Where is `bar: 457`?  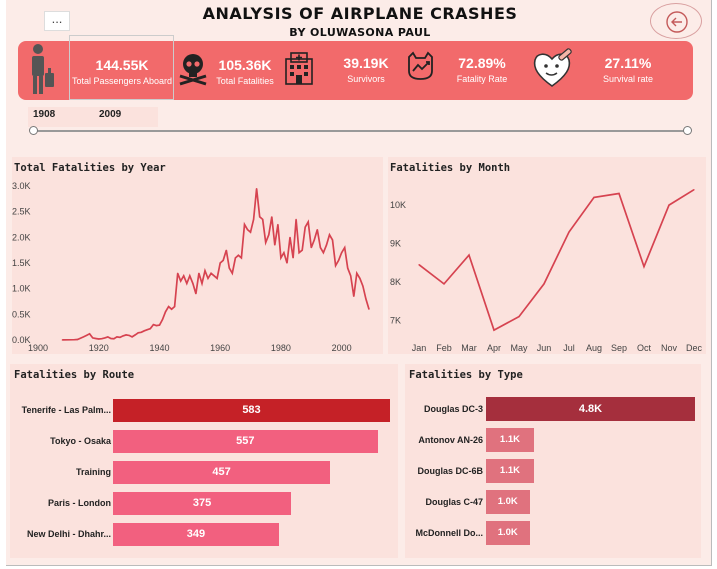 bar: 457 is located at coordinates (222, 472).